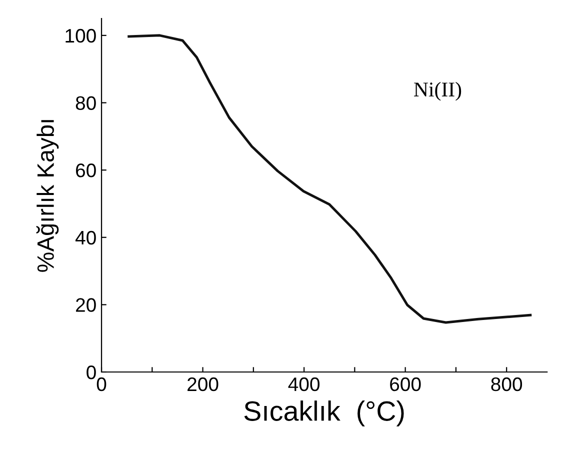  I want to click on x-axis-title: Sıcaklık (°C), so click(324, 413).